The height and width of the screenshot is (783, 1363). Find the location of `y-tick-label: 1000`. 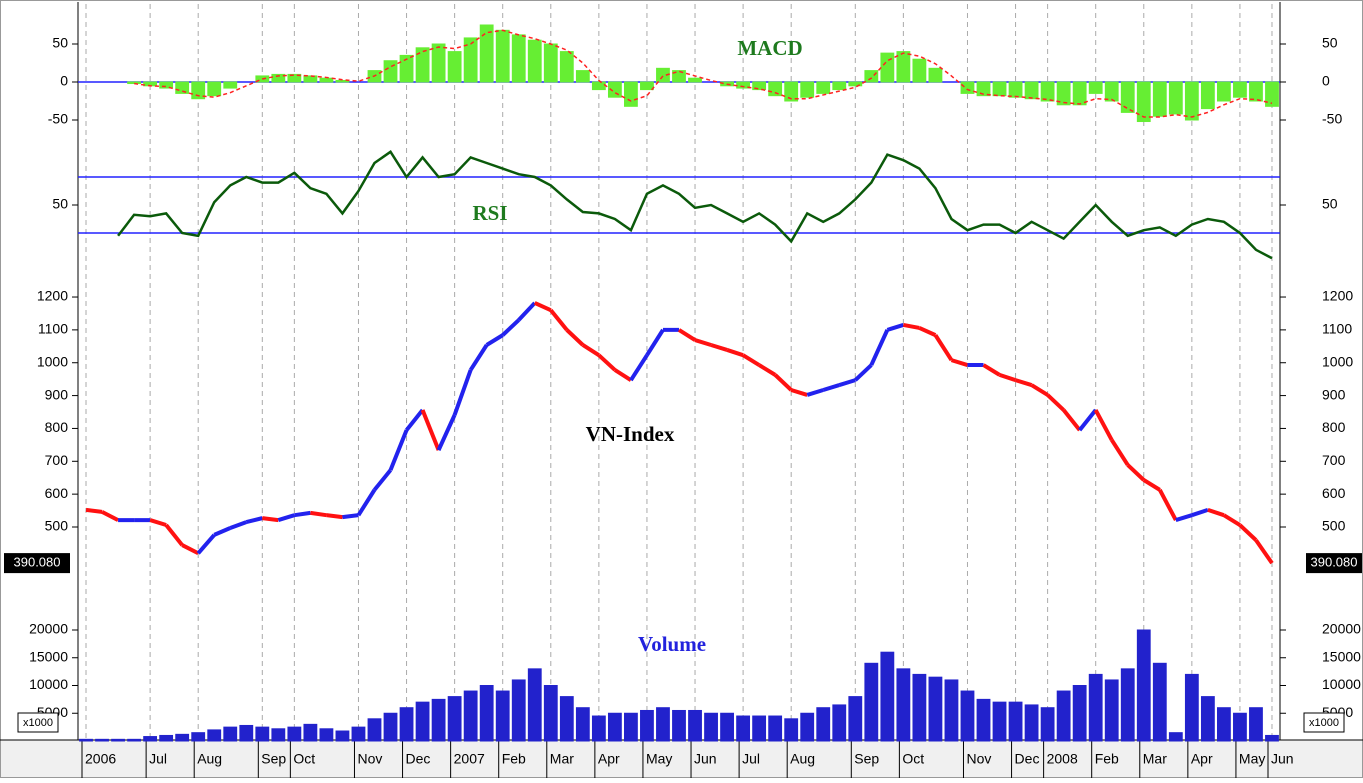

y-tick-label: 1000 is located at coordinates (52, 361).